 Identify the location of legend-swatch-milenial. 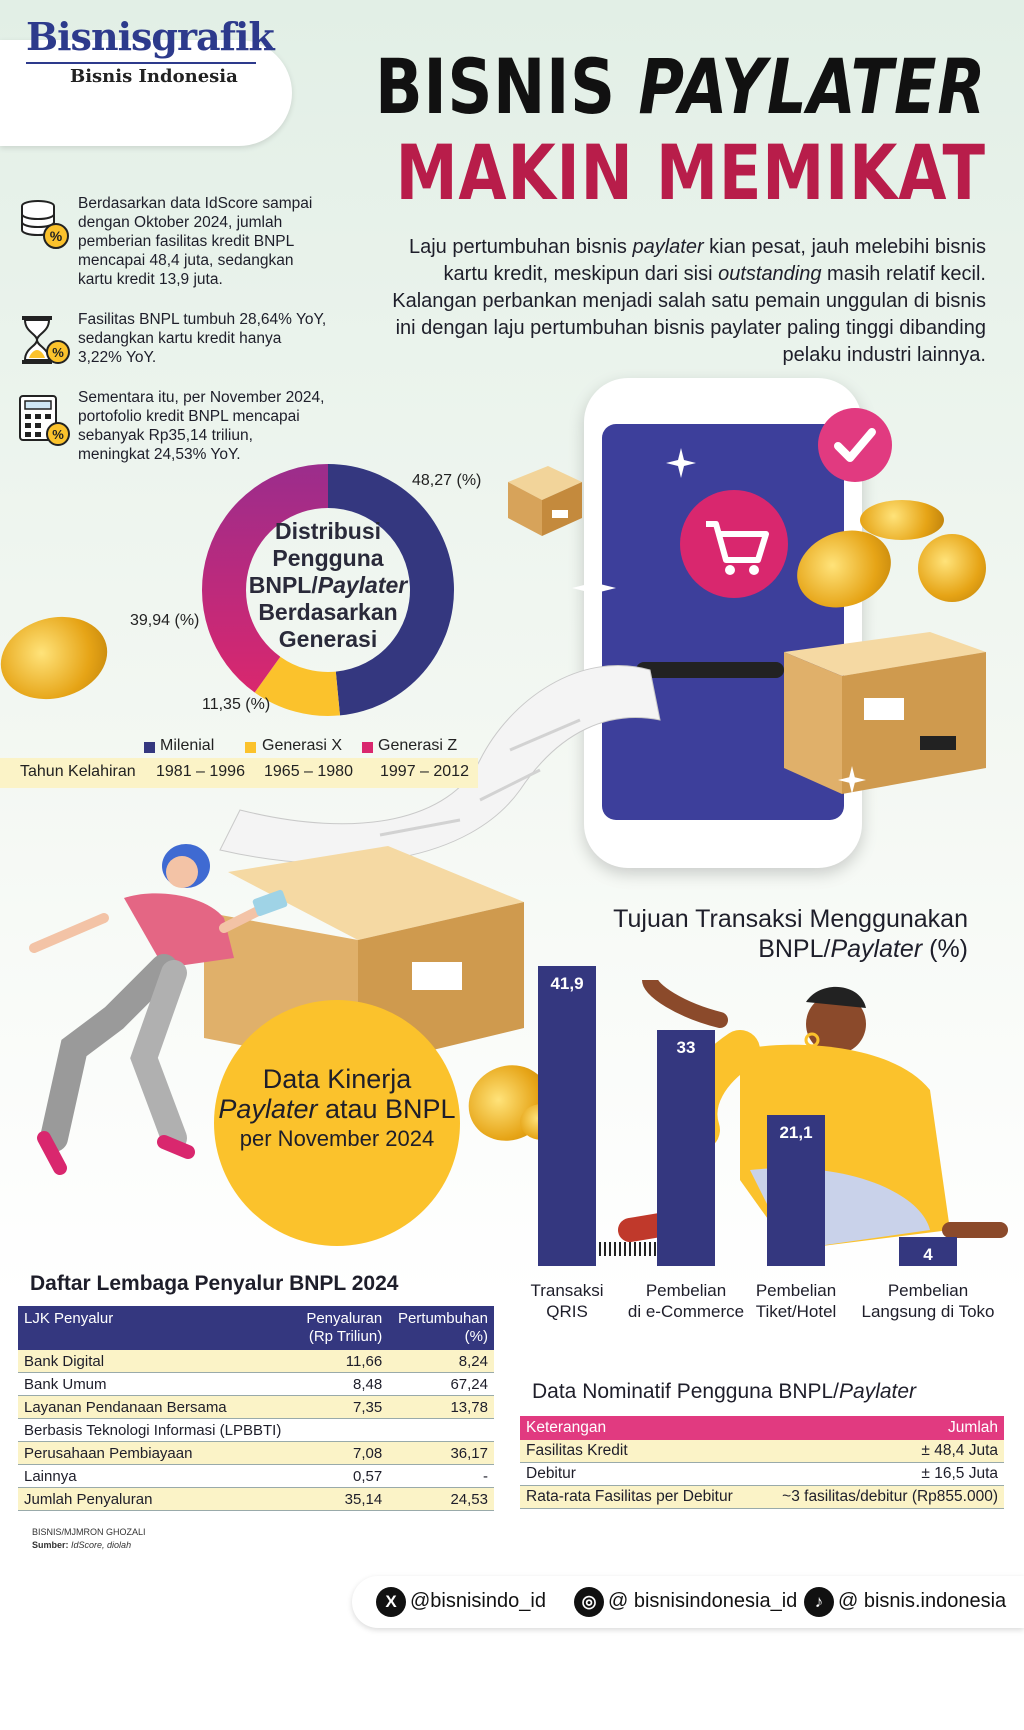
(149, 747).